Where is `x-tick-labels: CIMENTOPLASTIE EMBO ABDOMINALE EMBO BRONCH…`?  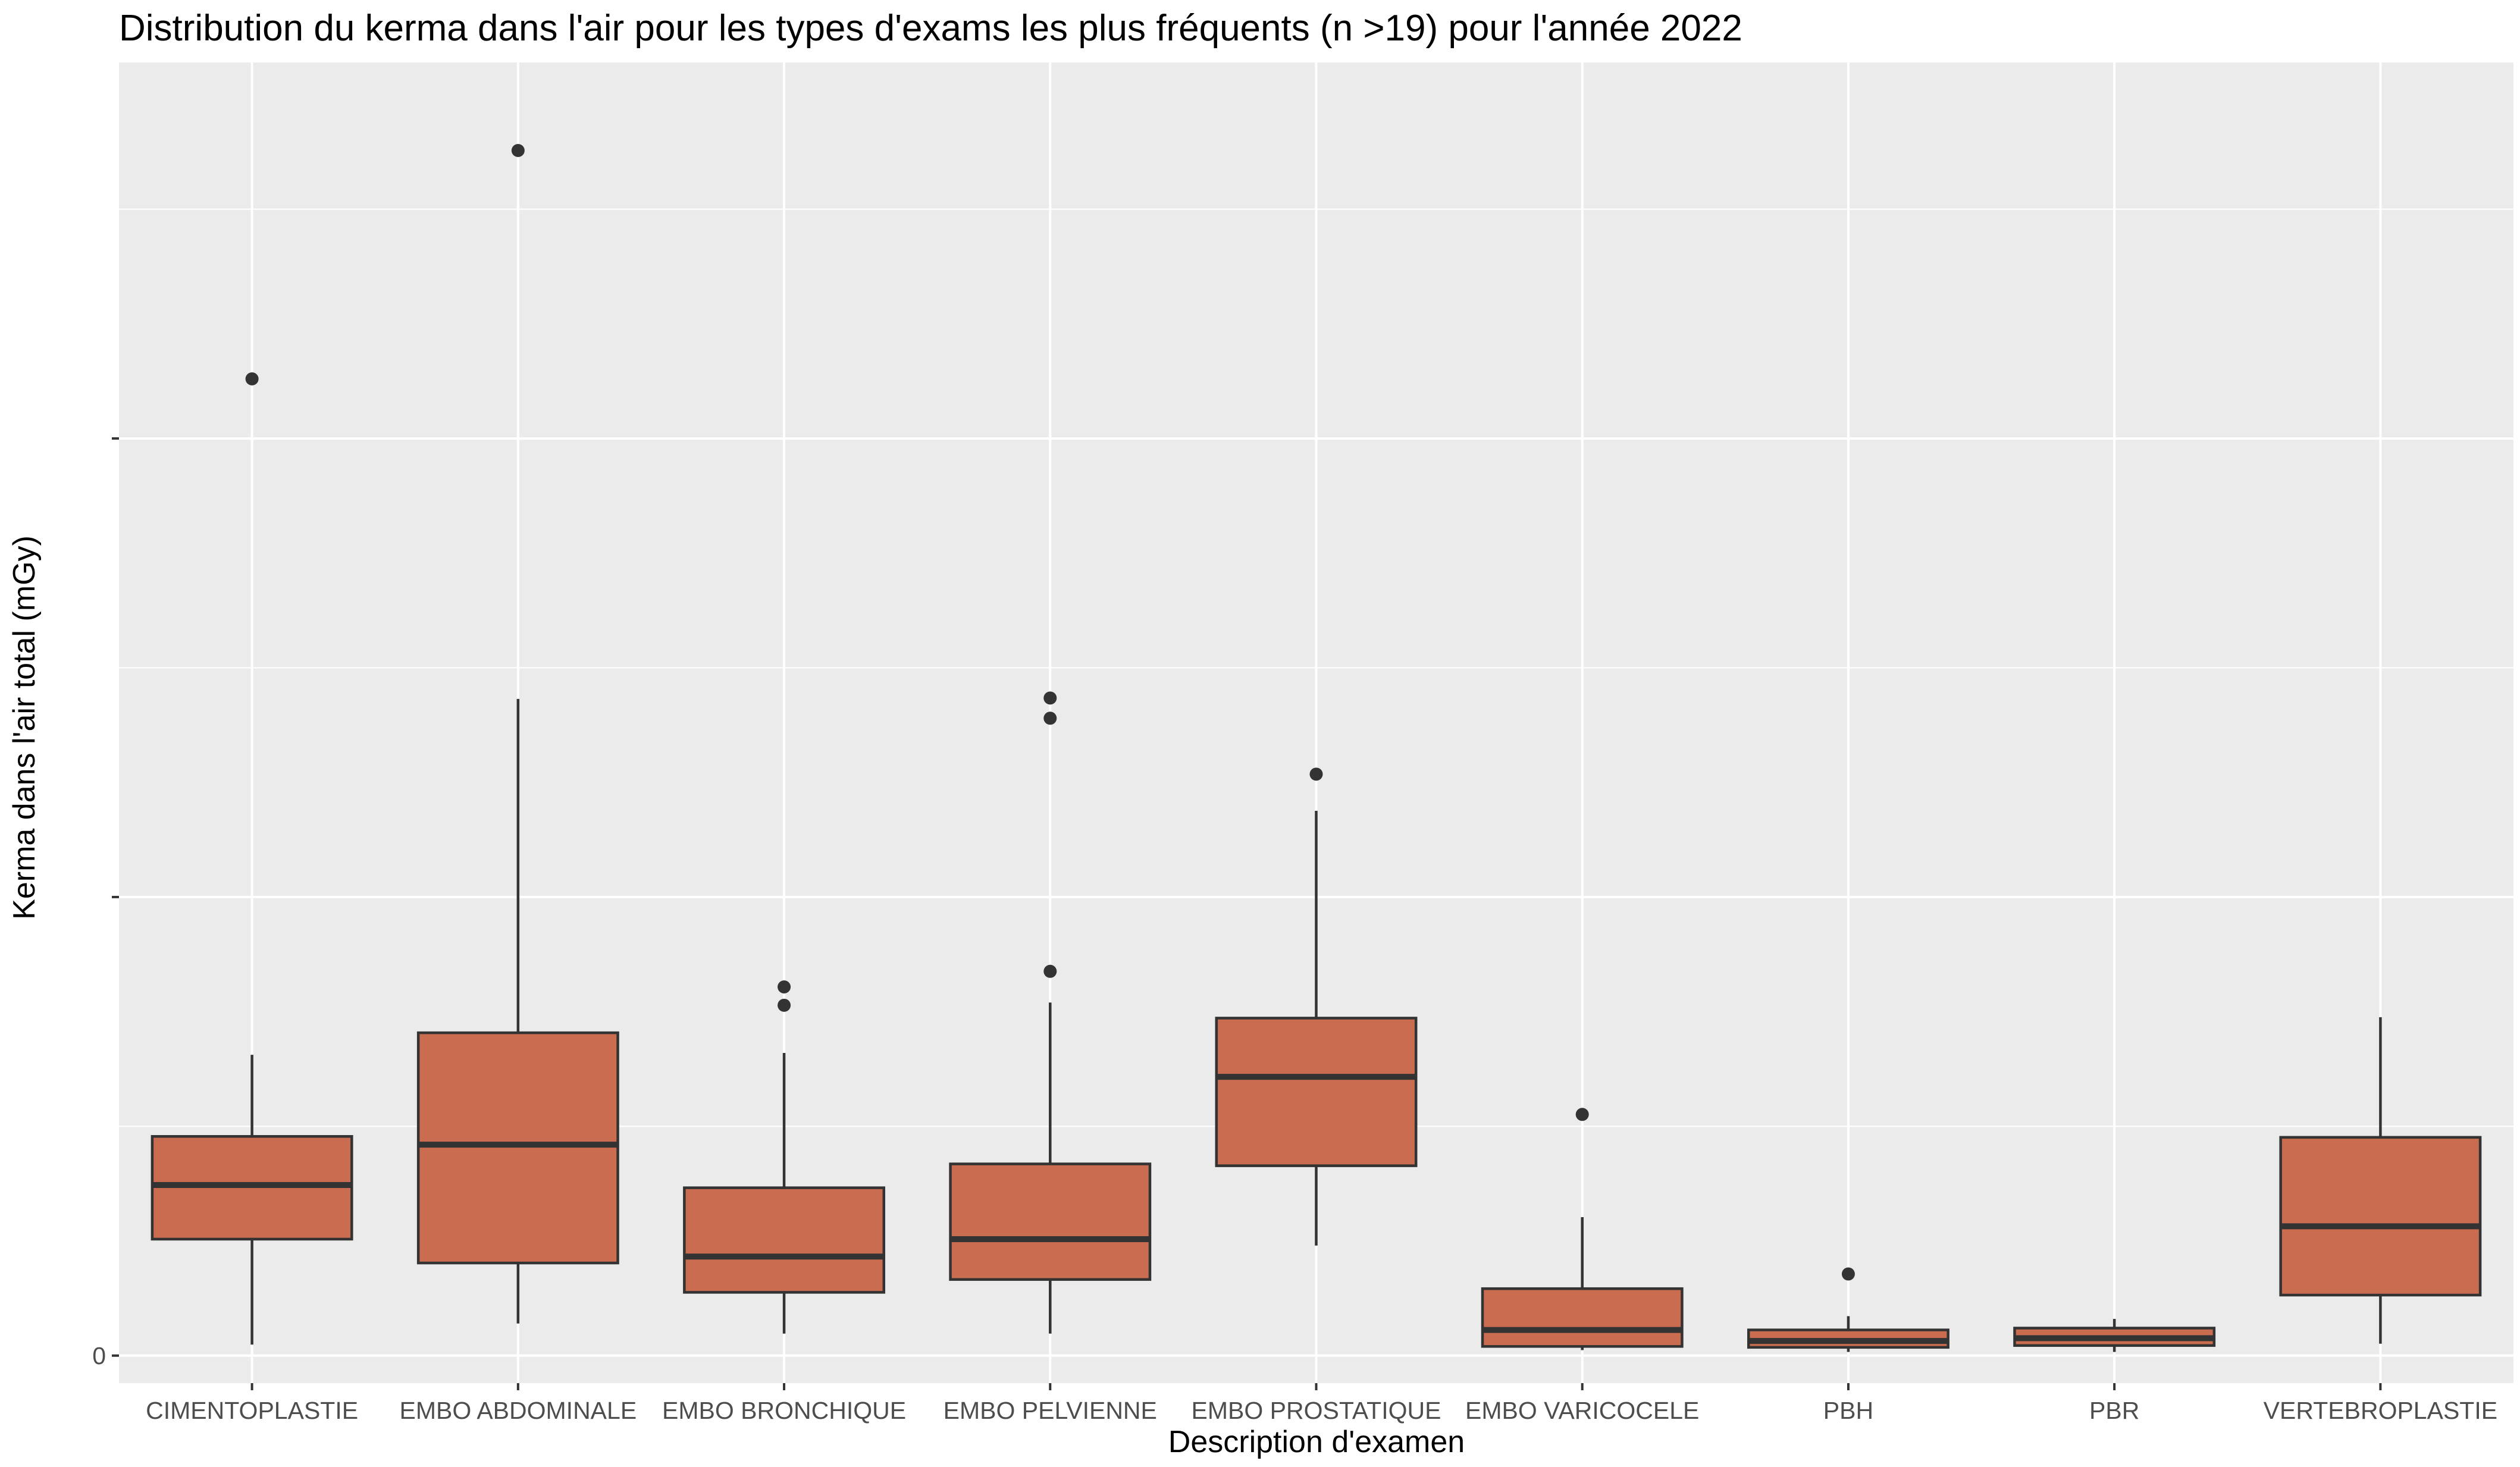 x-tick-labels: CIMENTOPLASTIE EMBO ABDOMINALE EMBO BRONCH… is located at coordinates (1321, 1411).